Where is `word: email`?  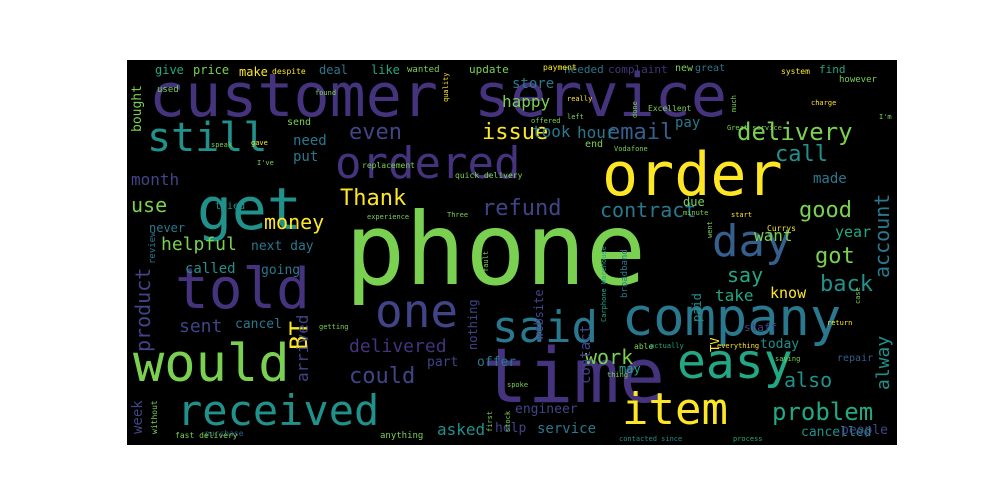 word: email is located at coordinates (640, 132).